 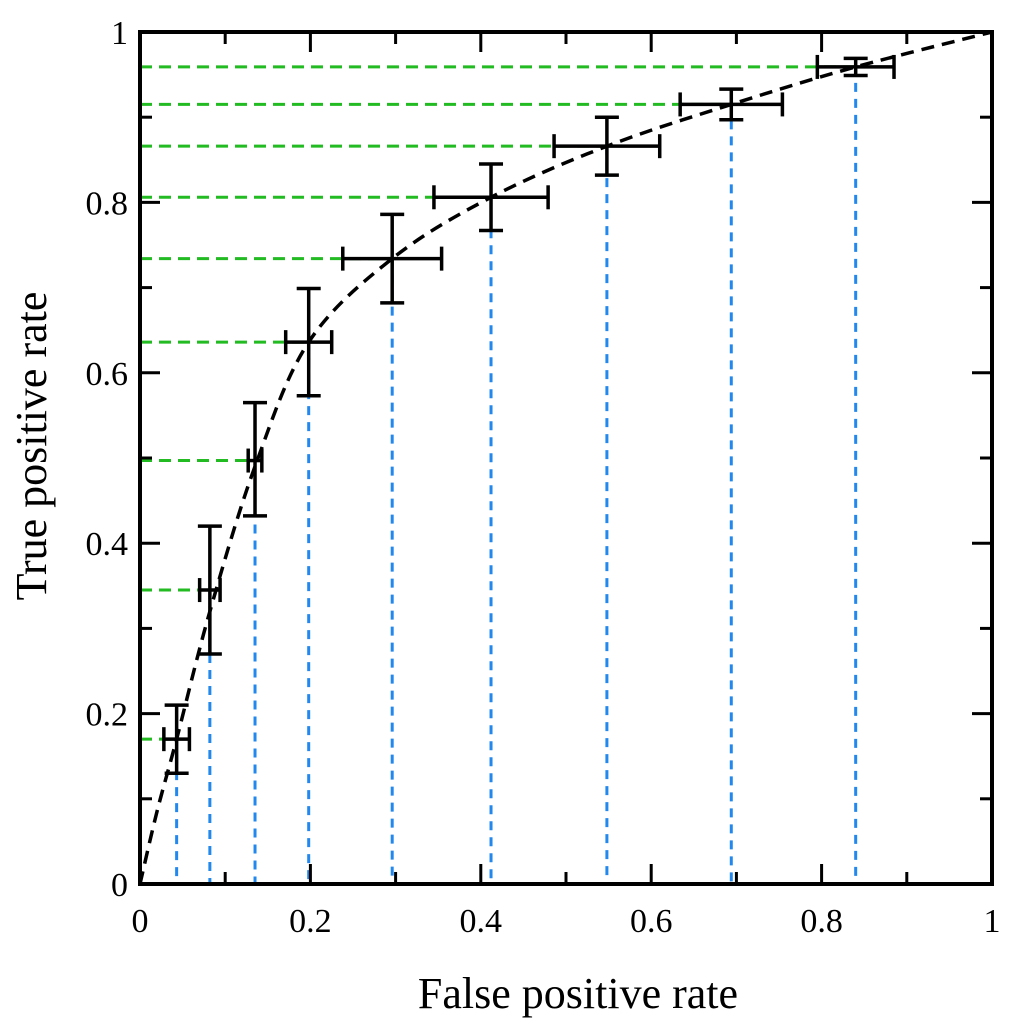 What do you see at coordinates (651, 921) in the screenshot?
I see `x-tick-label-3: 0.6` at bounding box center [651, 921].